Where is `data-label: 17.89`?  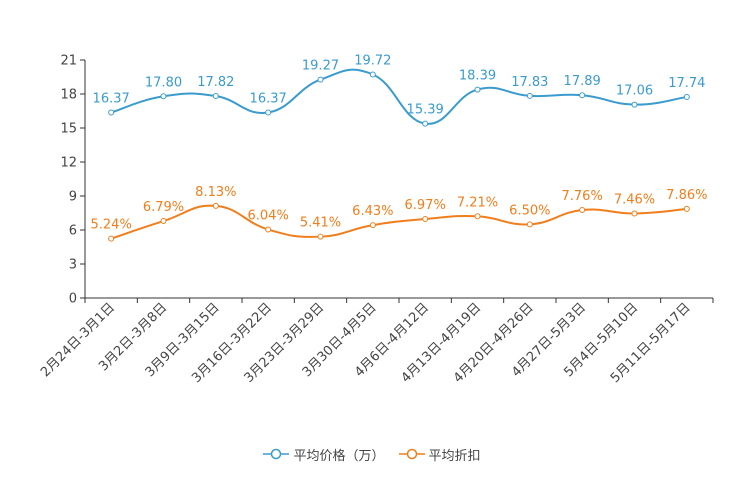
data-label: 17.89 is located at coordinates (582, 81).